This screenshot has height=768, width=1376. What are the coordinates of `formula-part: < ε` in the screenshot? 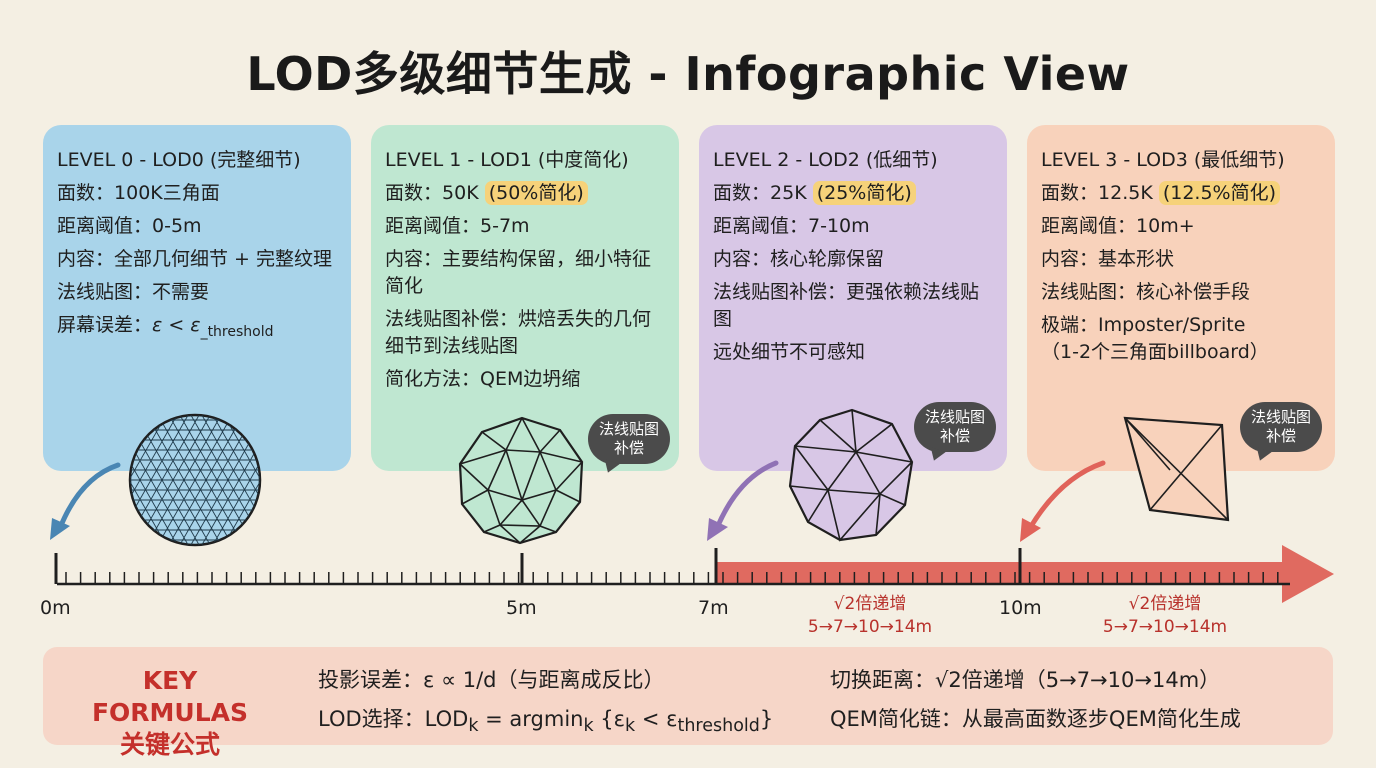 It's located at (656, 719).